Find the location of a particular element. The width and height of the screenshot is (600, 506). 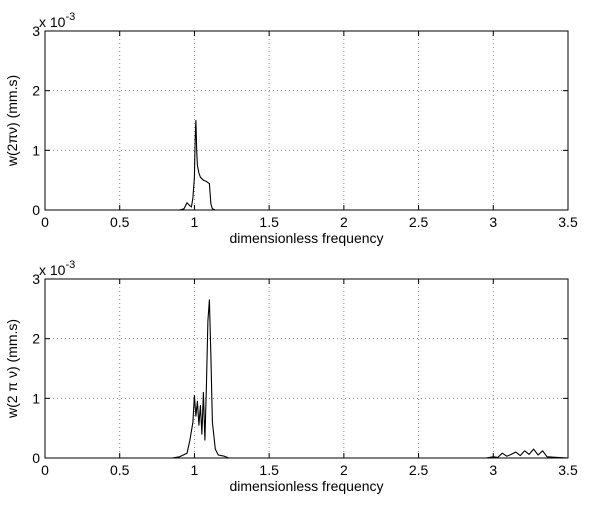

y-axis-label: w(2 π ν) (mm.s) is located at coordinates (12, 369).